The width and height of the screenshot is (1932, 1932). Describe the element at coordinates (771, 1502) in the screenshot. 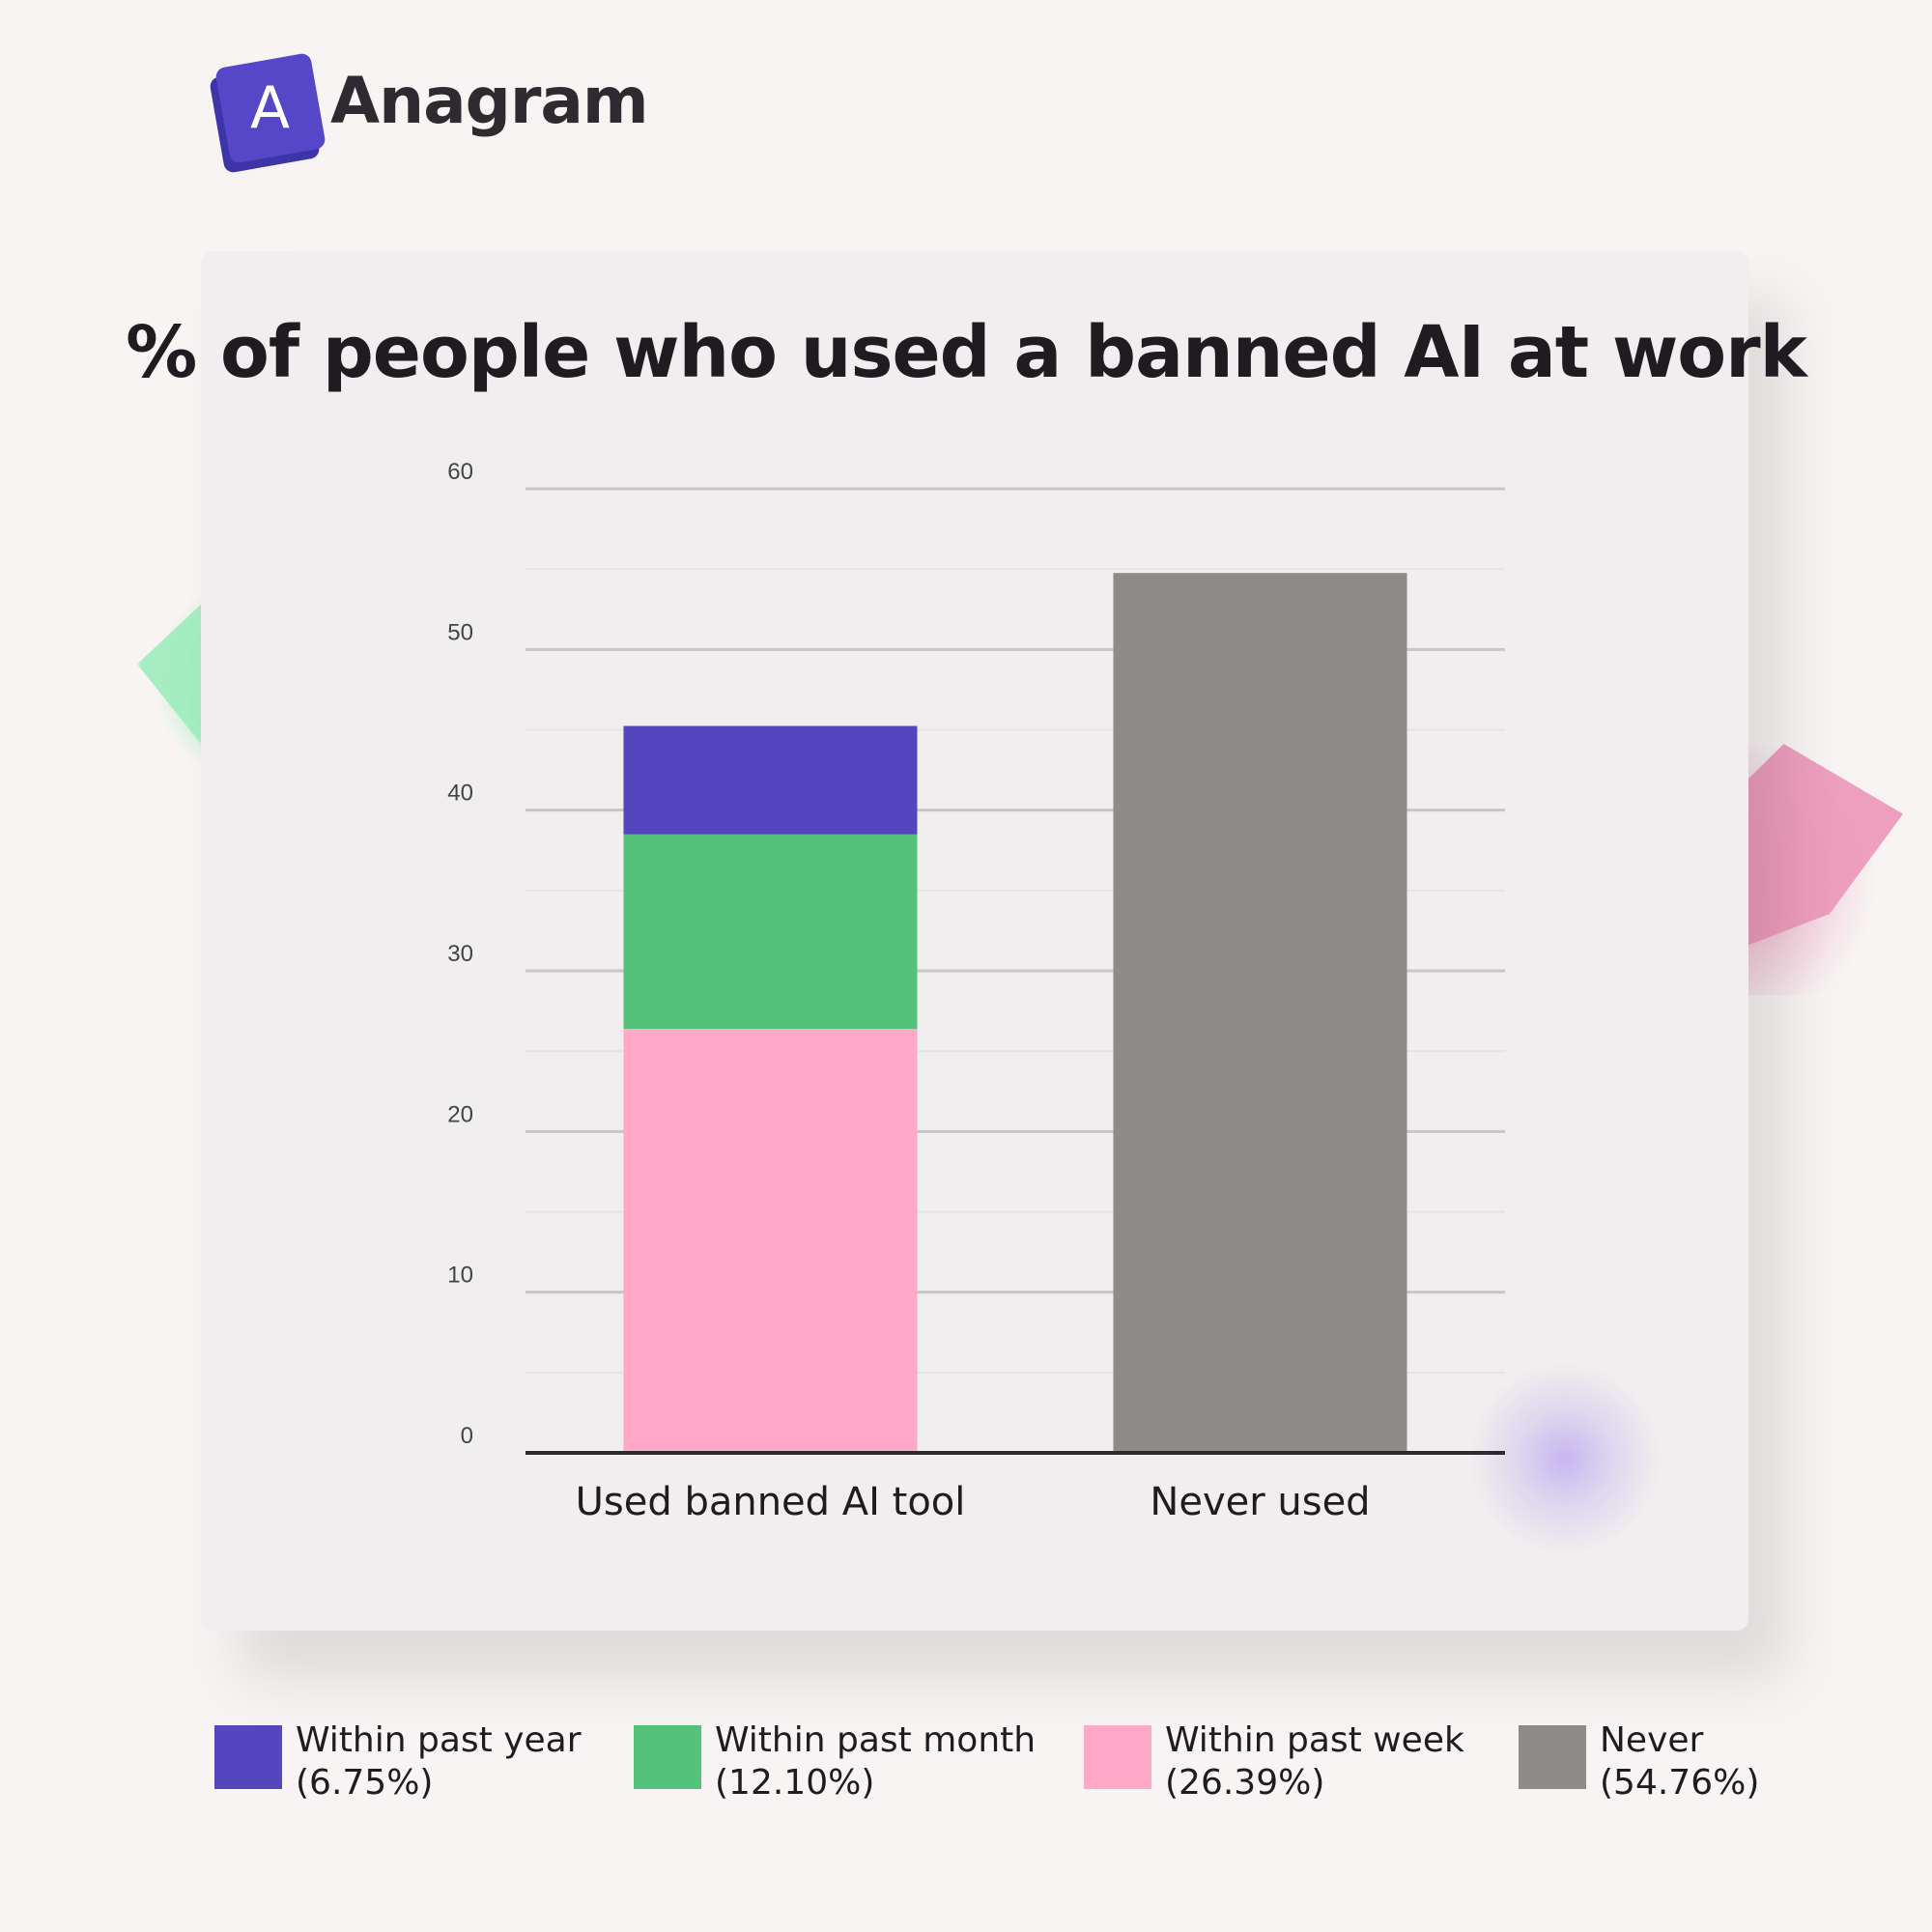

I see `x-category-label: Used banned AI tool` at that location.